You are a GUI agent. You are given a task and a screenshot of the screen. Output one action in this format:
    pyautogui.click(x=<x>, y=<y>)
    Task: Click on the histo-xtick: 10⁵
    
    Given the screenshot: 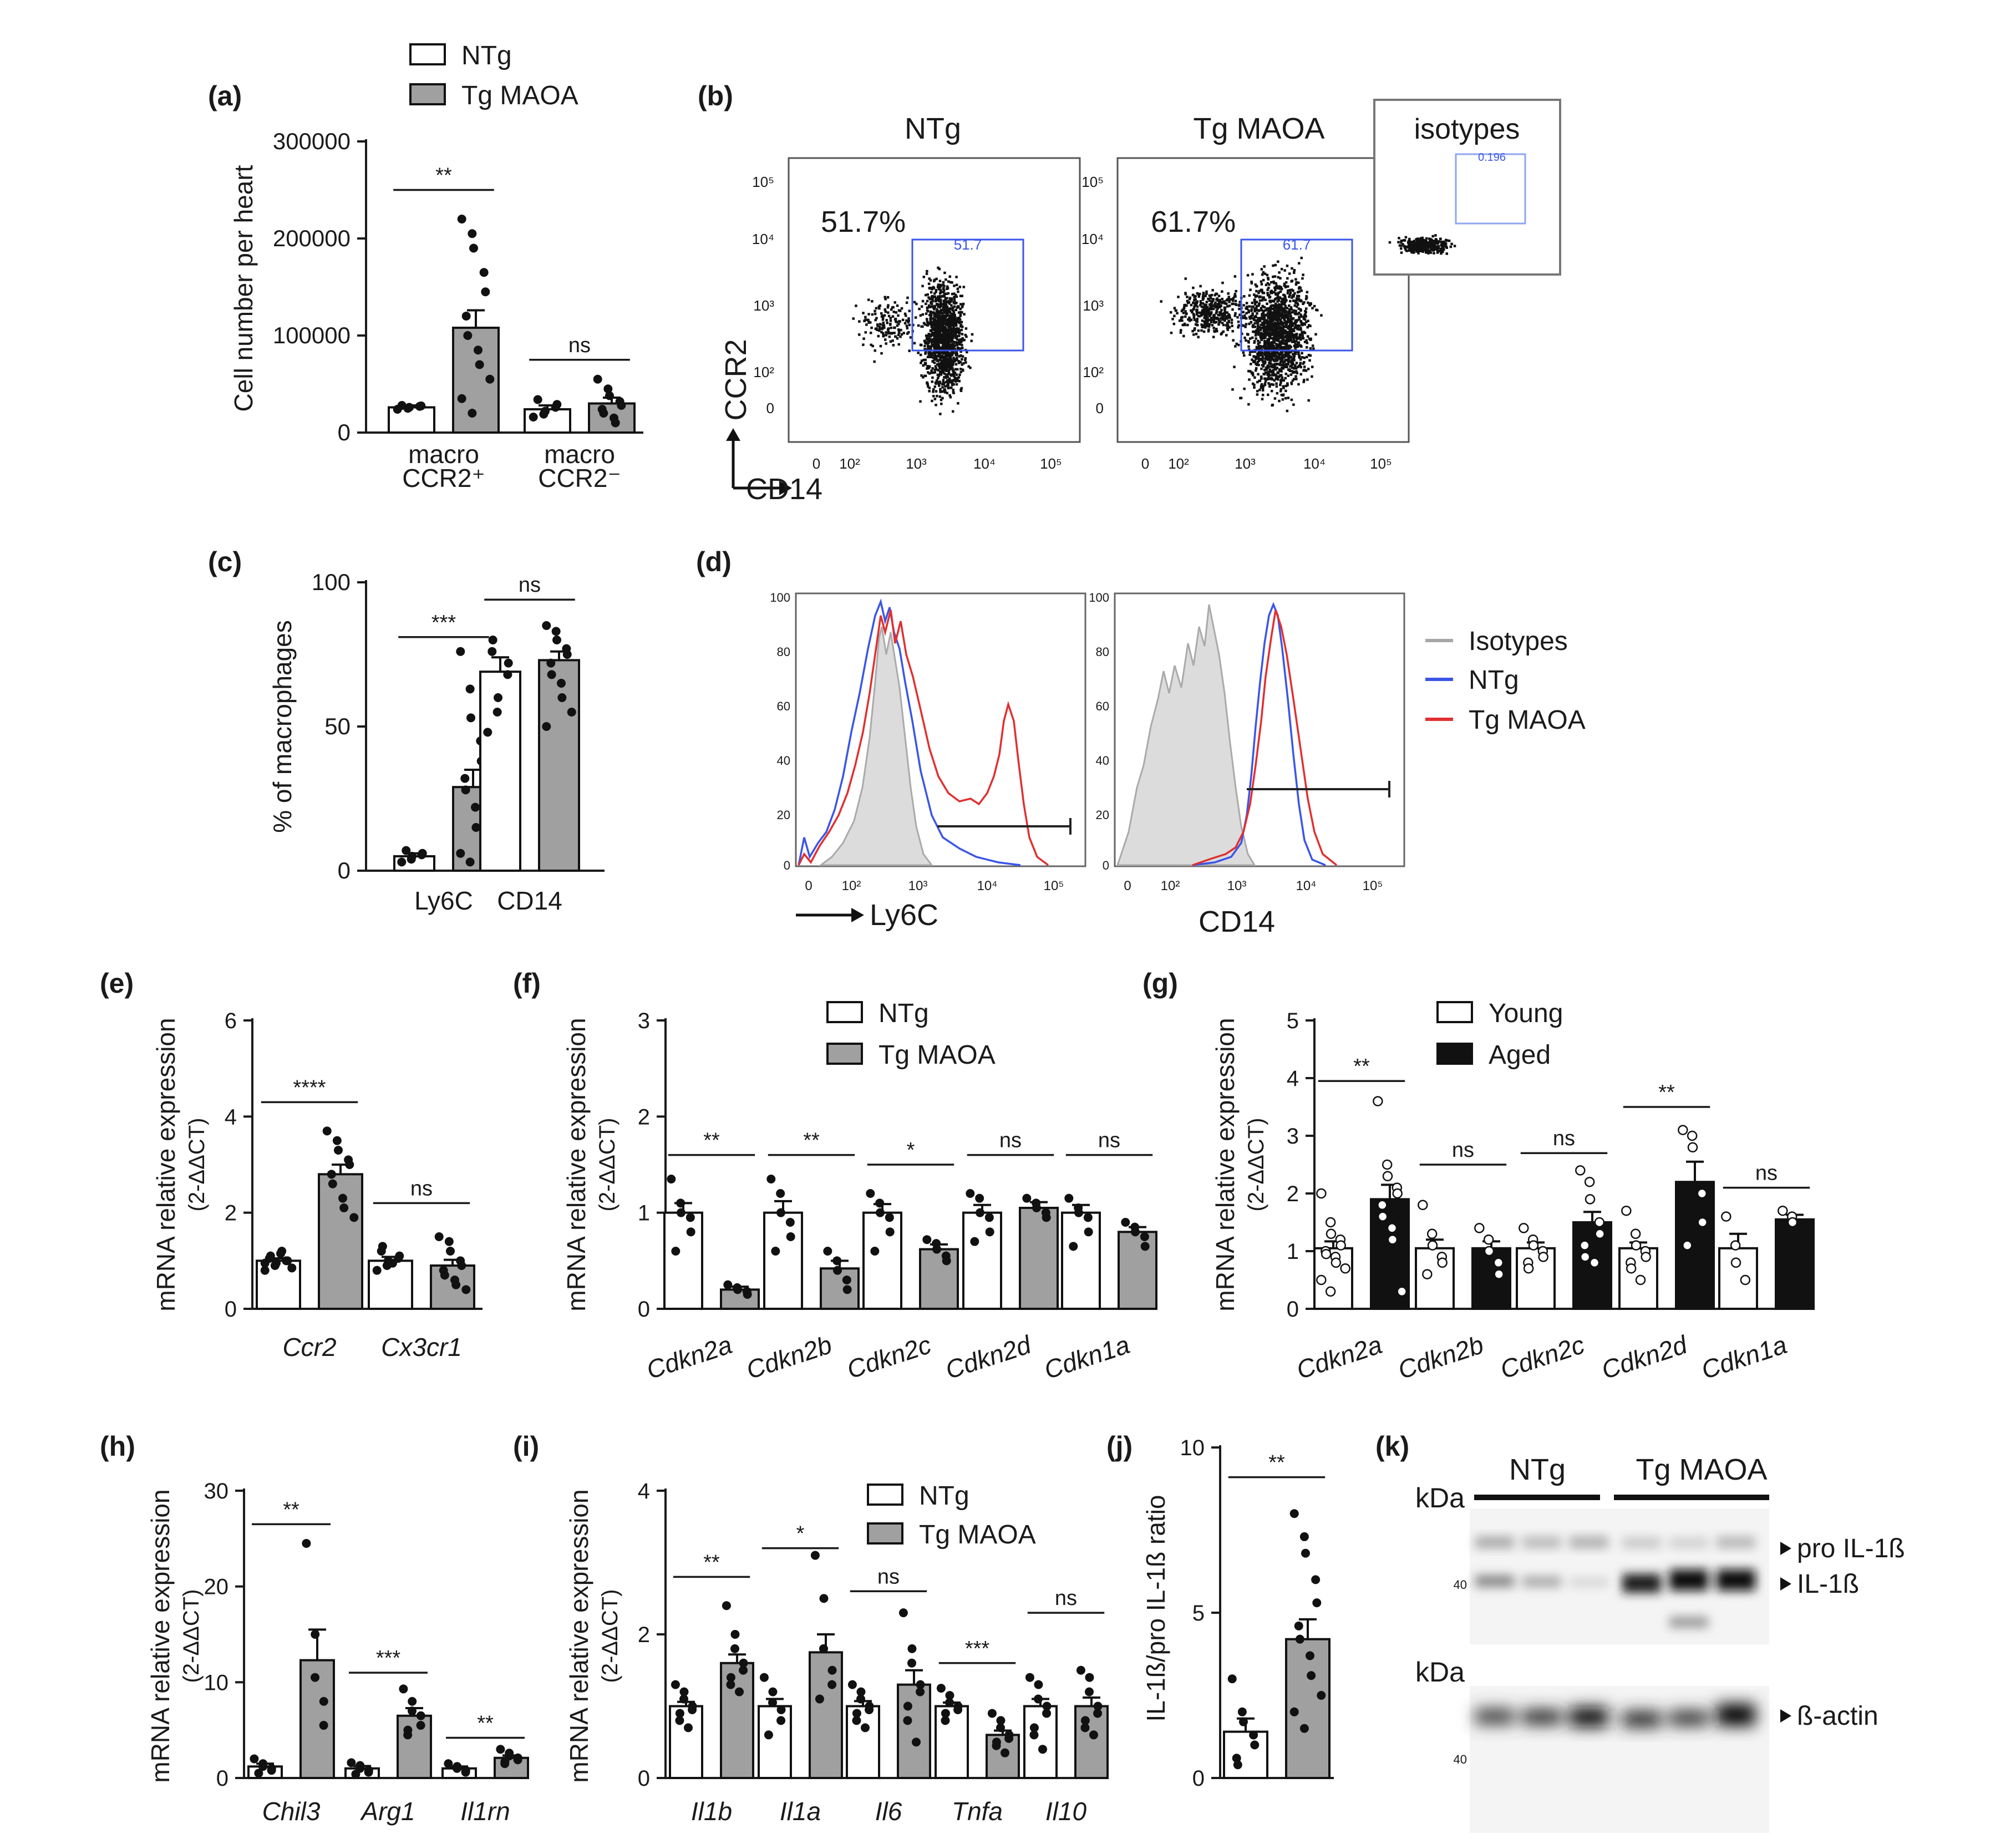 What is the action you would take?
    pyautogui.click(x=1373, y=885)
    